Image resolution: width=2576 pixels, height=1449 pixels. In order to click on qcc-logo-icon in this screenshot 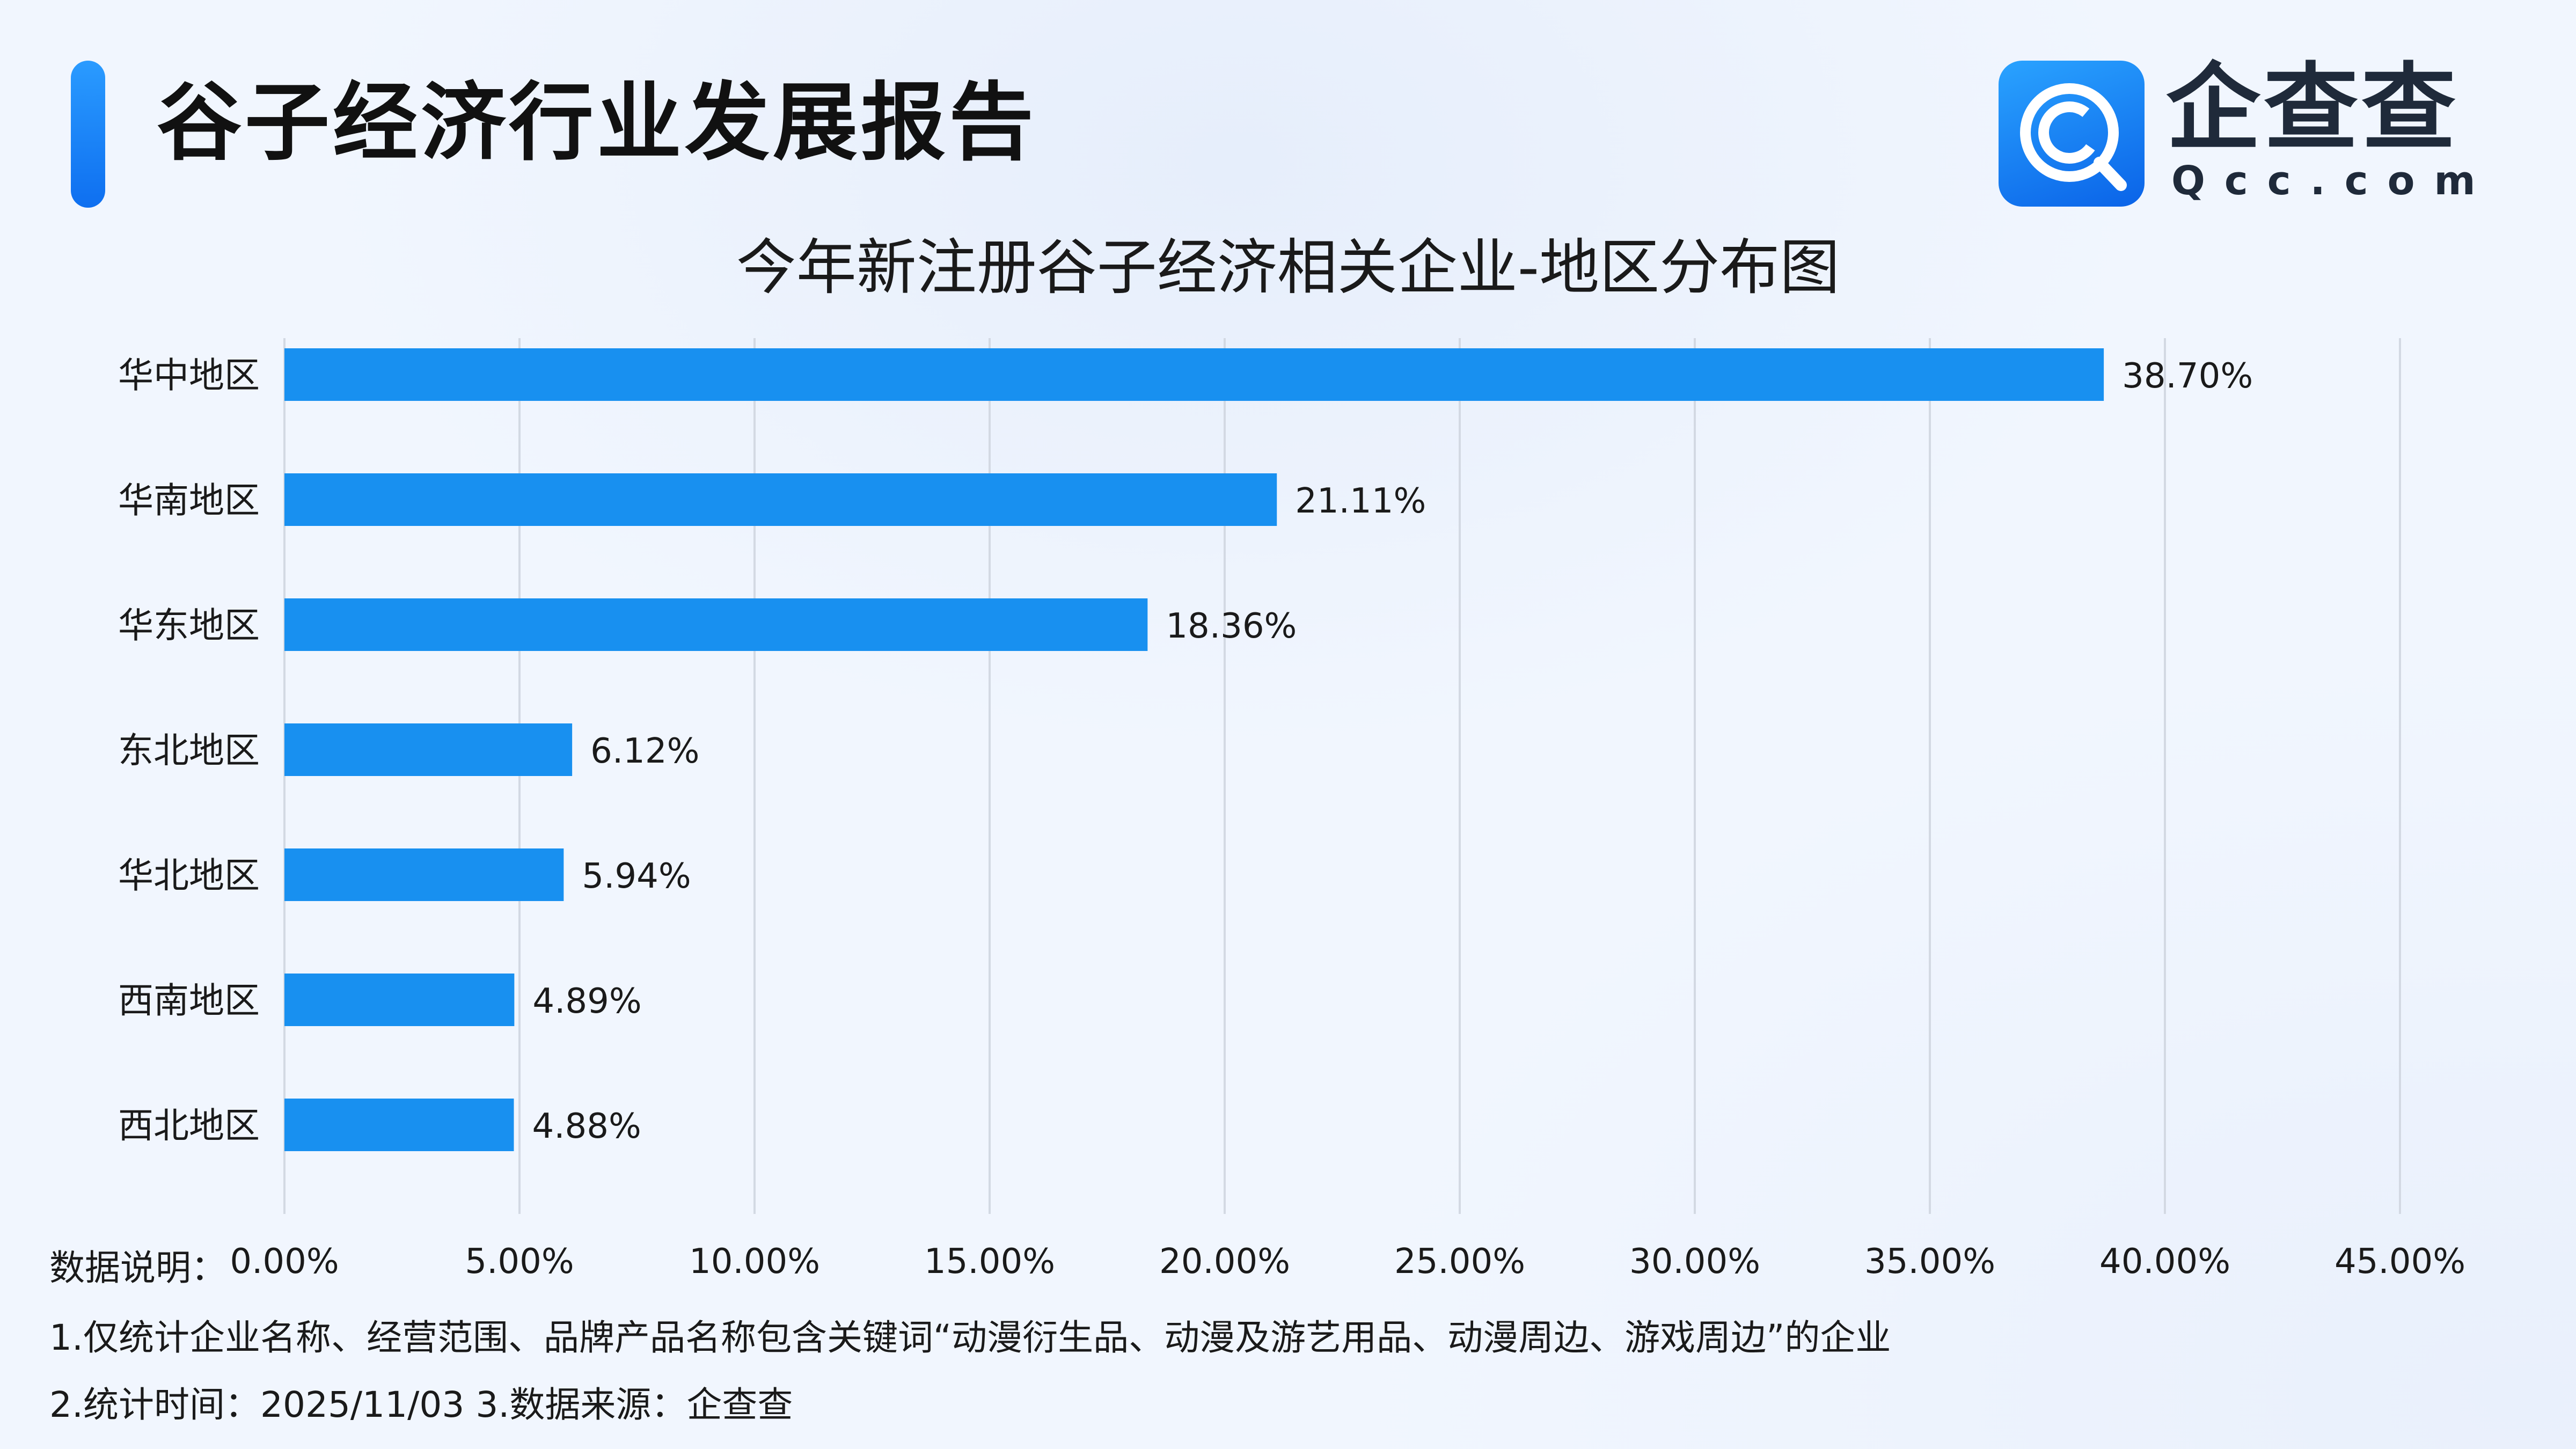, I will do `click(2072, 134)`.